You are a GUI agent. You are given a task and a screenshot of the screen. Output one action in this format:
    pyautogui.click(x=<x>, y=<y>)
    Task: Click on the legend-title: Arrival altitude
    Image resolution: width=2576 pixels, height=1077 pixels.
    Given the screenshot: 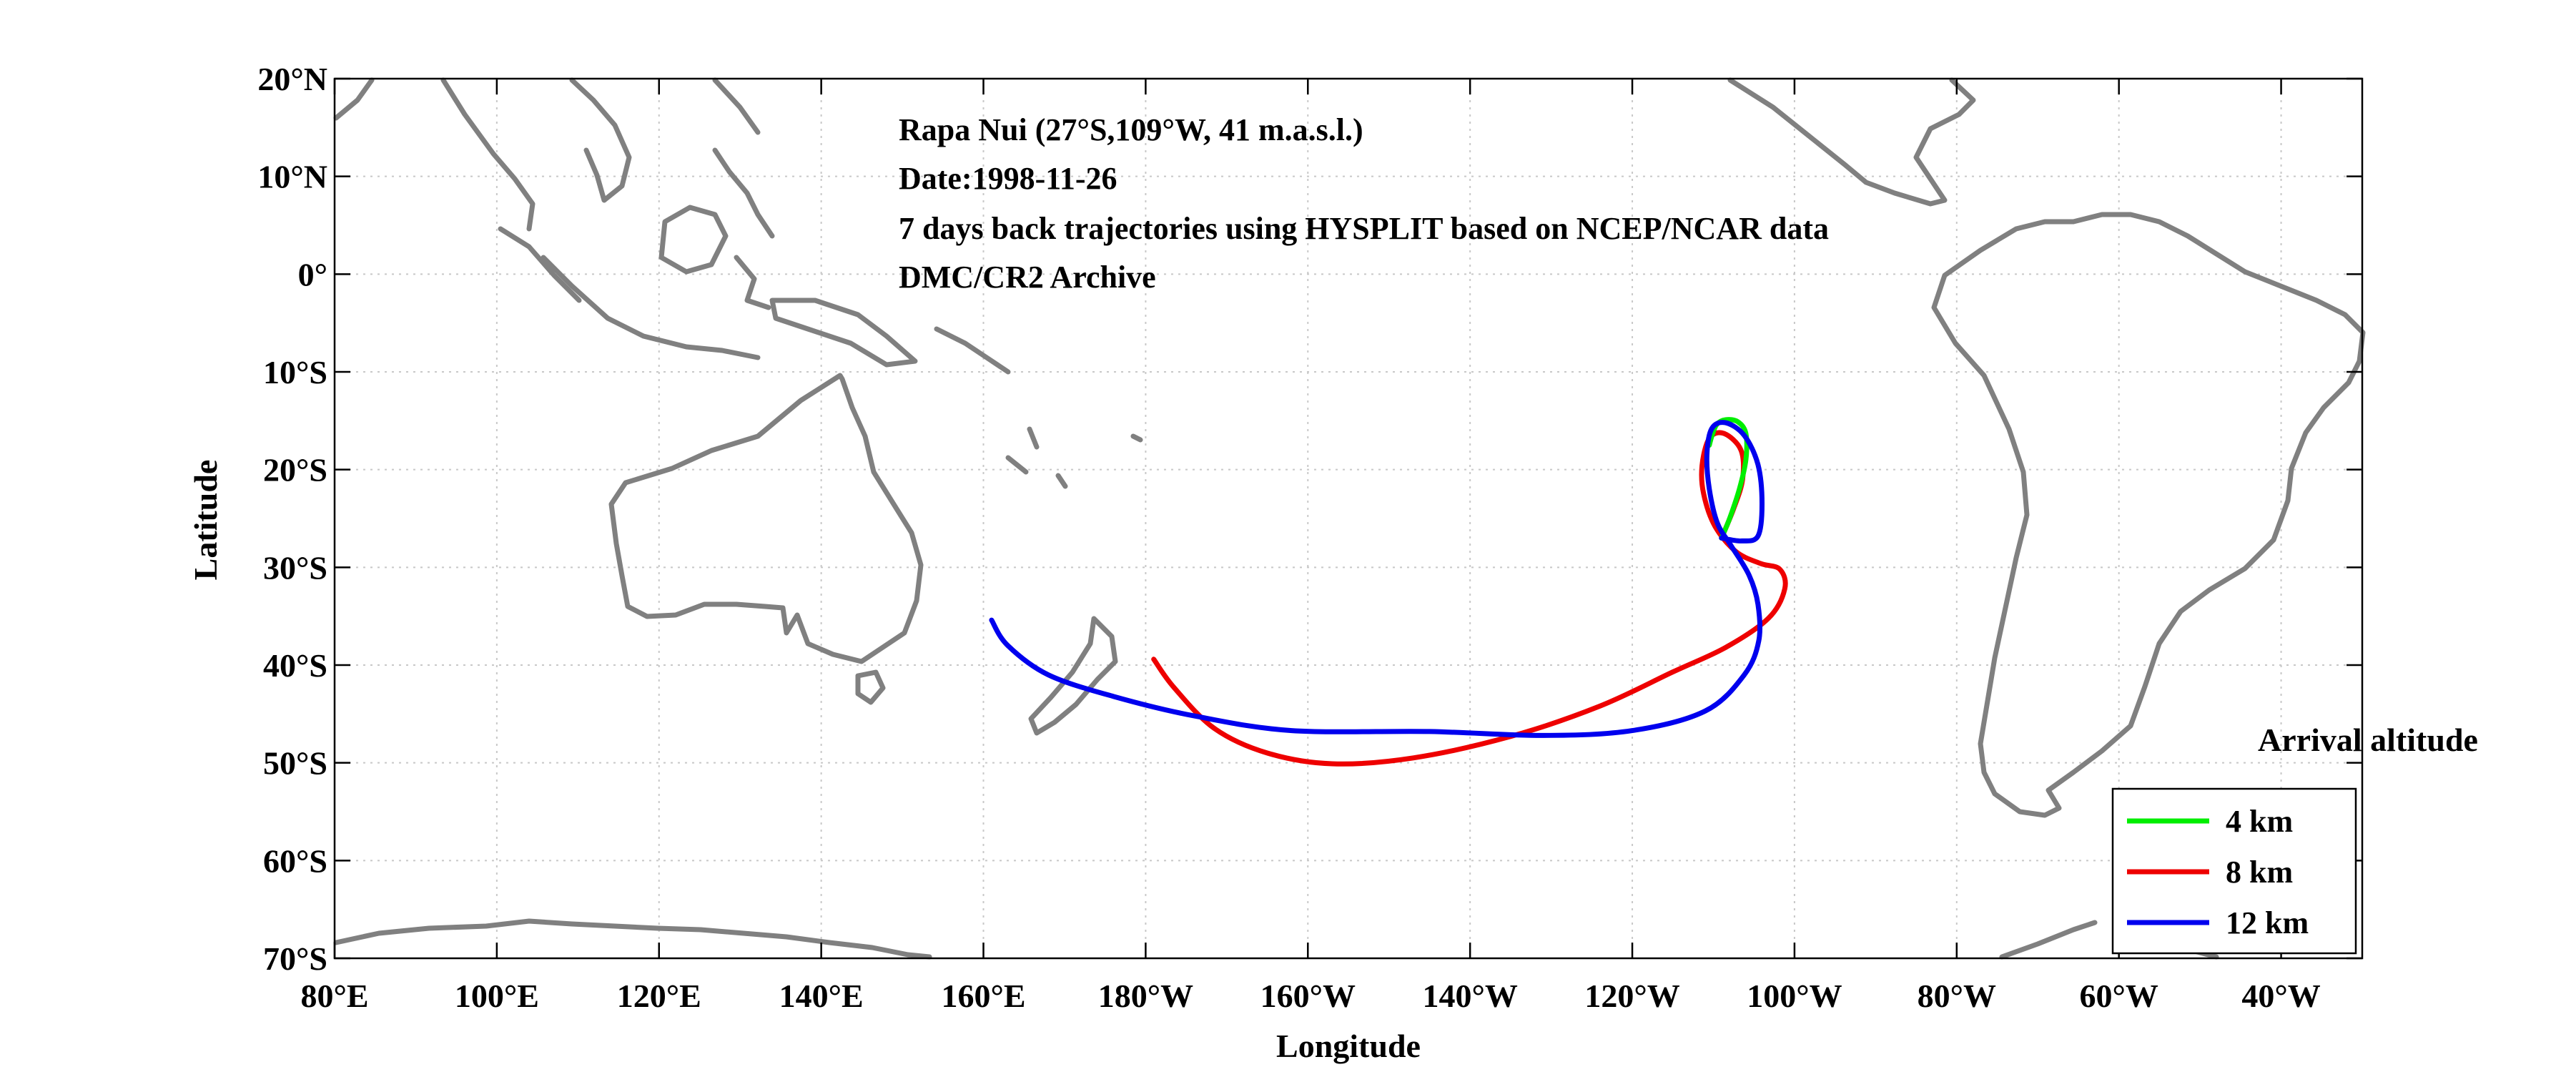 What is the action you would take?
    pyautogui.click(x=2368, y=740)
    